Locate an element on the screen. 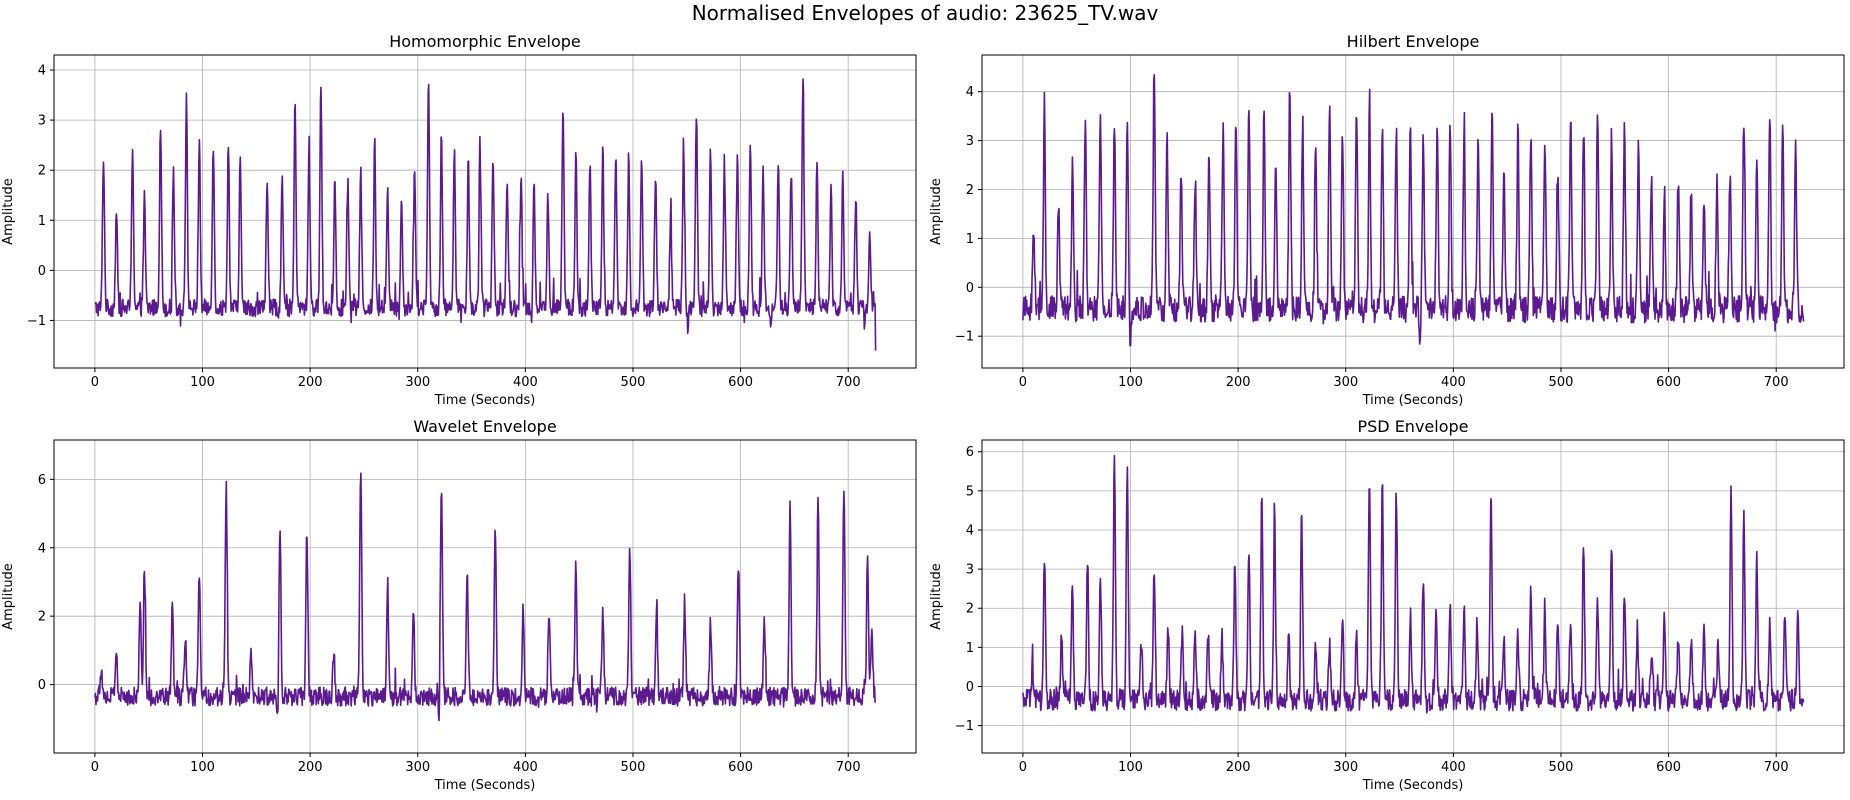  y-tick-label: 5 is located at coordinates (970, 491).